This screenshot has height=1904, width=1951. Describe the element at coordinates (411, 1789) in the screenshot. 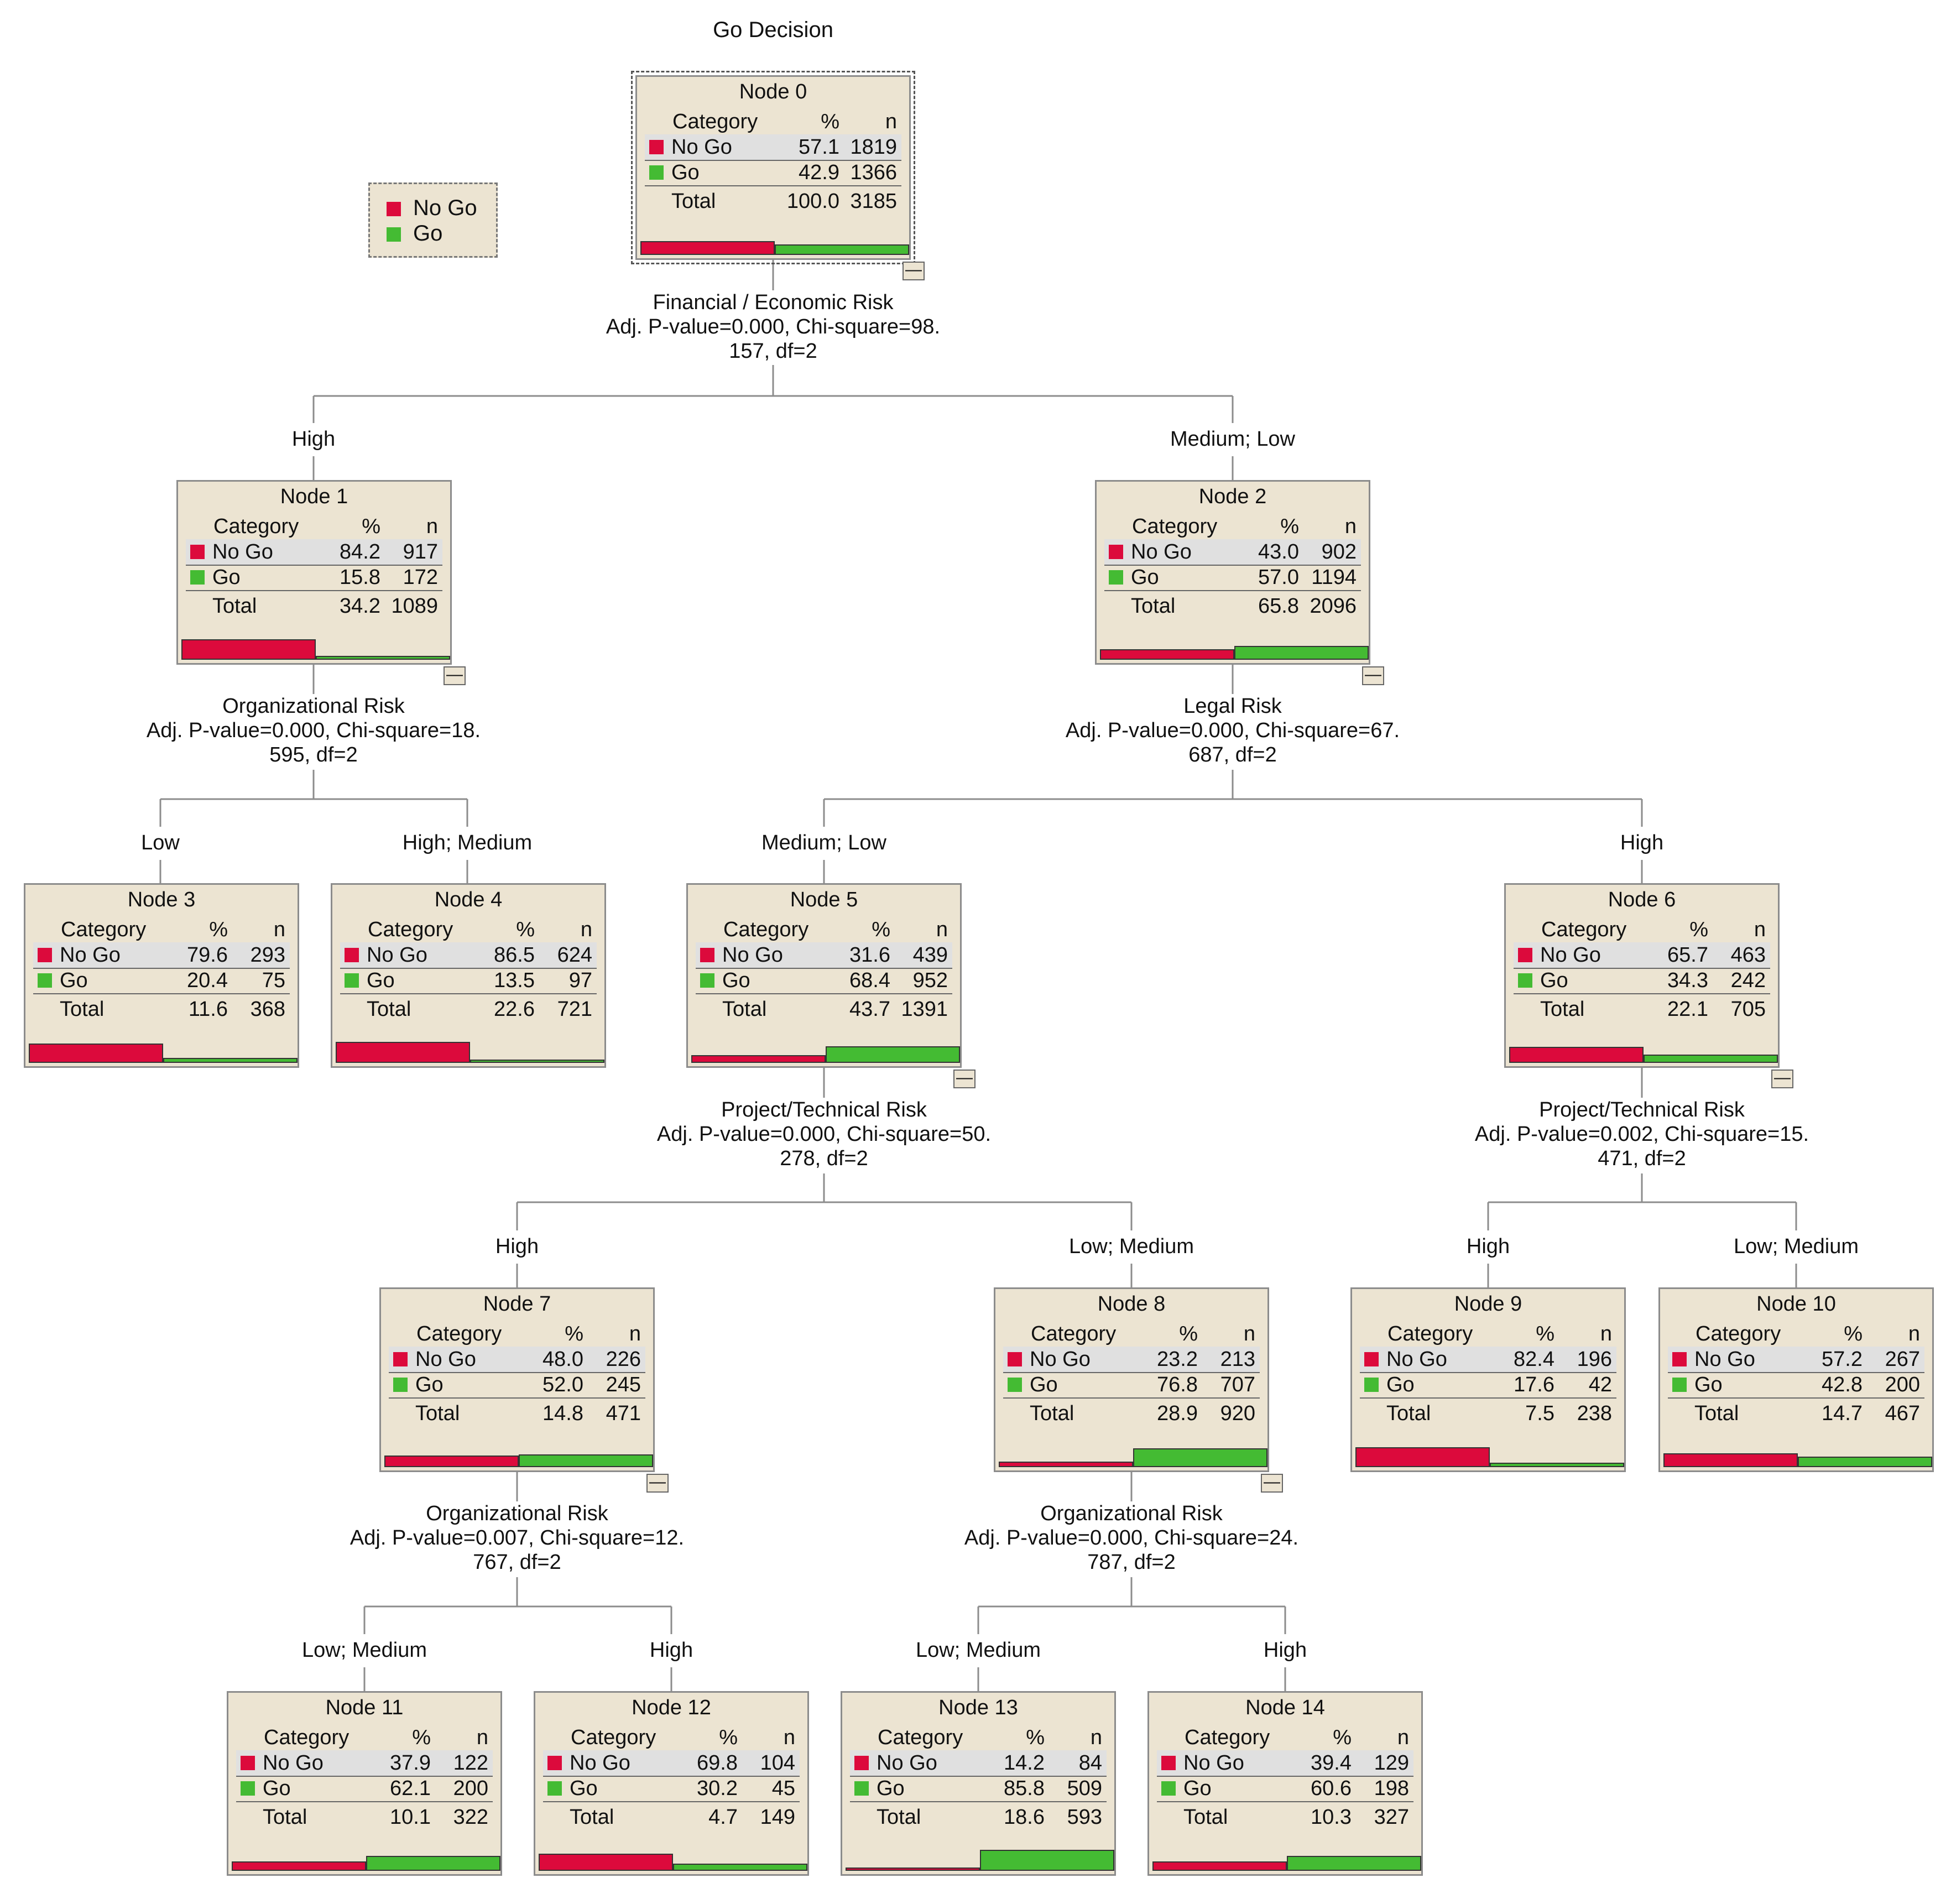

I see `go-percent: 62.1` at that location.